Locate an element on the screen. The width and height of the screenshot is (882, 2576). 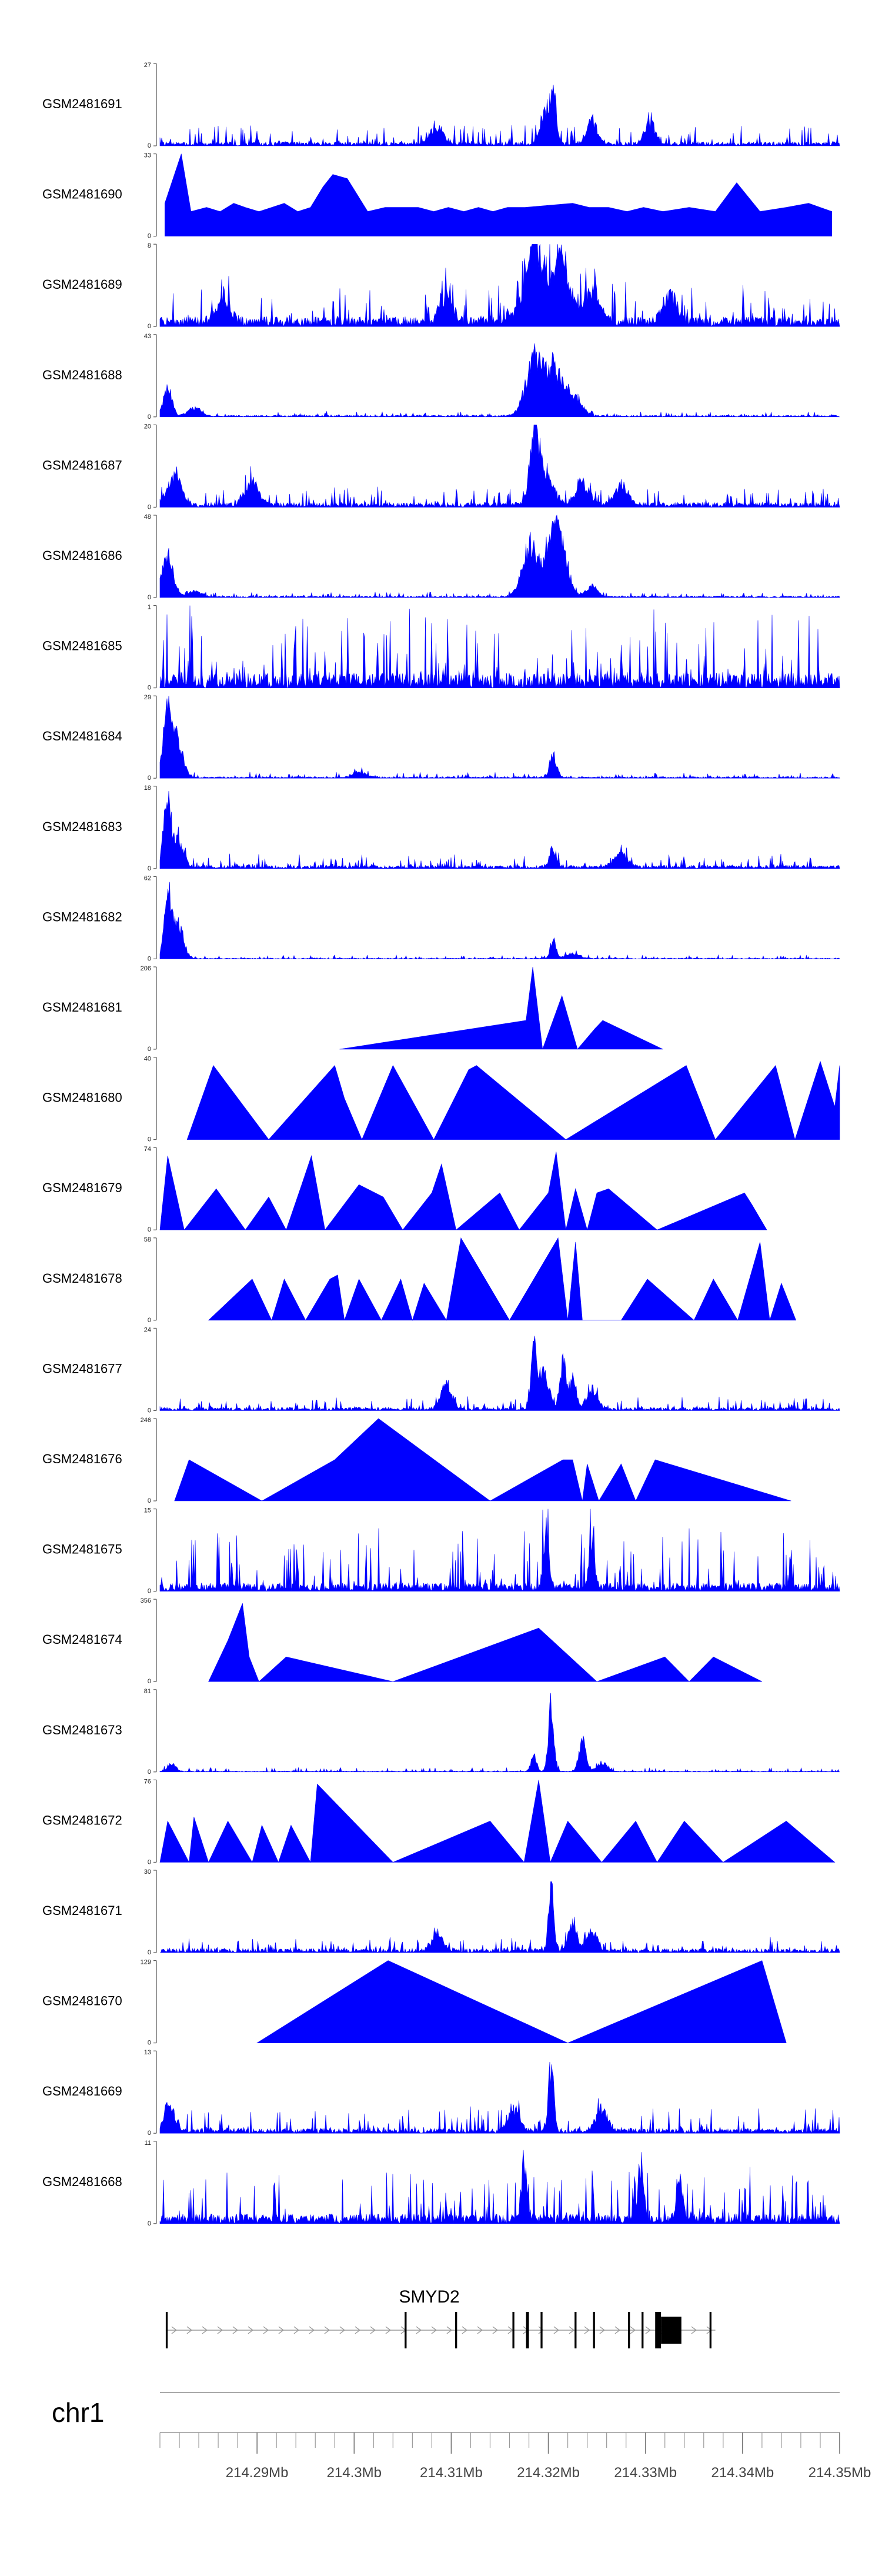
track-label: GSM2481683 is located at coordinates (82, 826).